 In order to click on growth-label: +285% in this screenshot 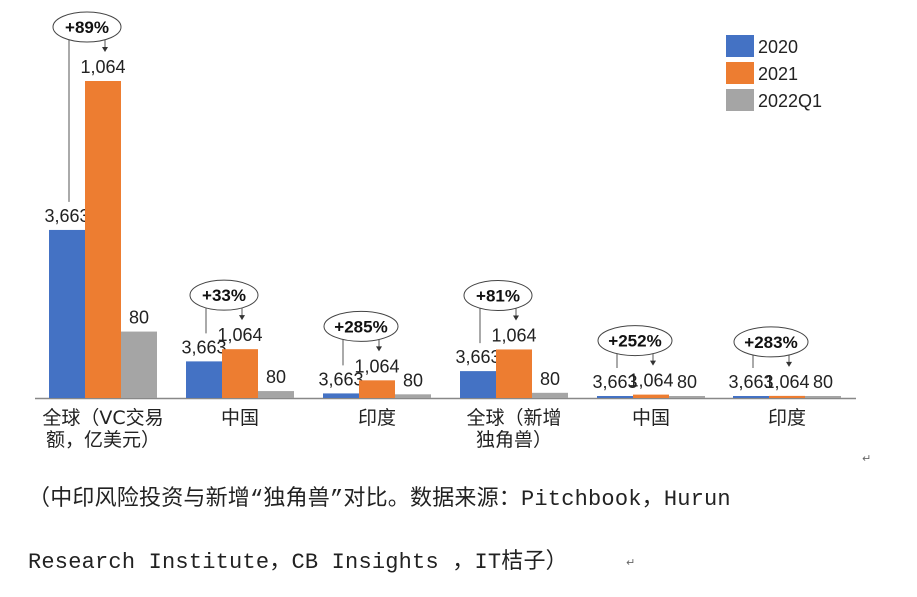, I will do `click(360, 326)`.